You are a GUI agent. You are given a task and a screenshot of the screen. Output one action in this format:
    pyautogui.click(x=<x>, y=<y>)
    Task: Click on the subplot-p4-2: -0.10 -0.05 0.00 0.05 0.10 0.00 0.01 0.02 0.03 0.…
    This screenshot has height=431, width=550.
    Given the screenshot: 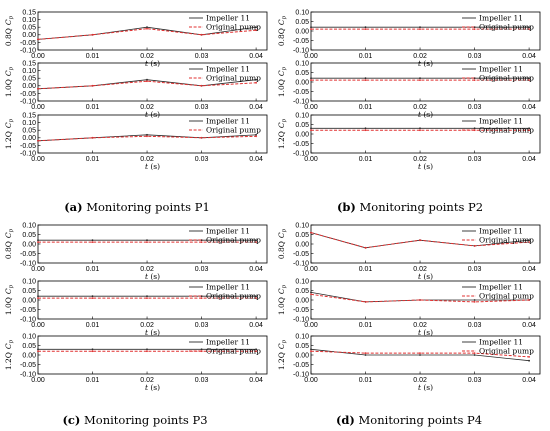 What is the action you would take?
    pyautogui.click(x=409, y=362)
    